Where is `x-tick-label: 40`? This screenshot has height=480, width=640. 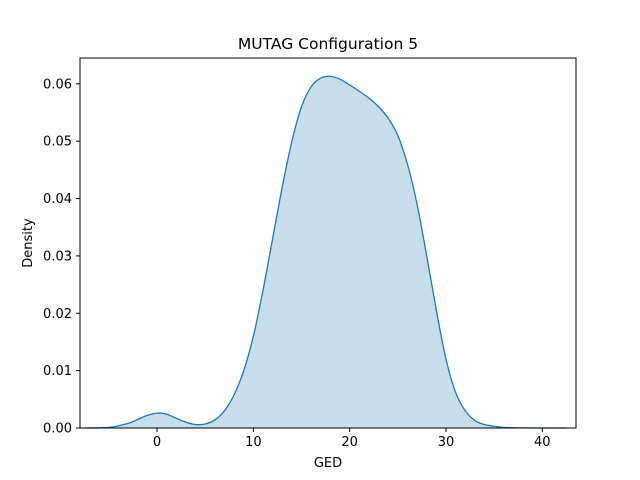 x-tick-label: 40 is located at coordinates (542, 442).